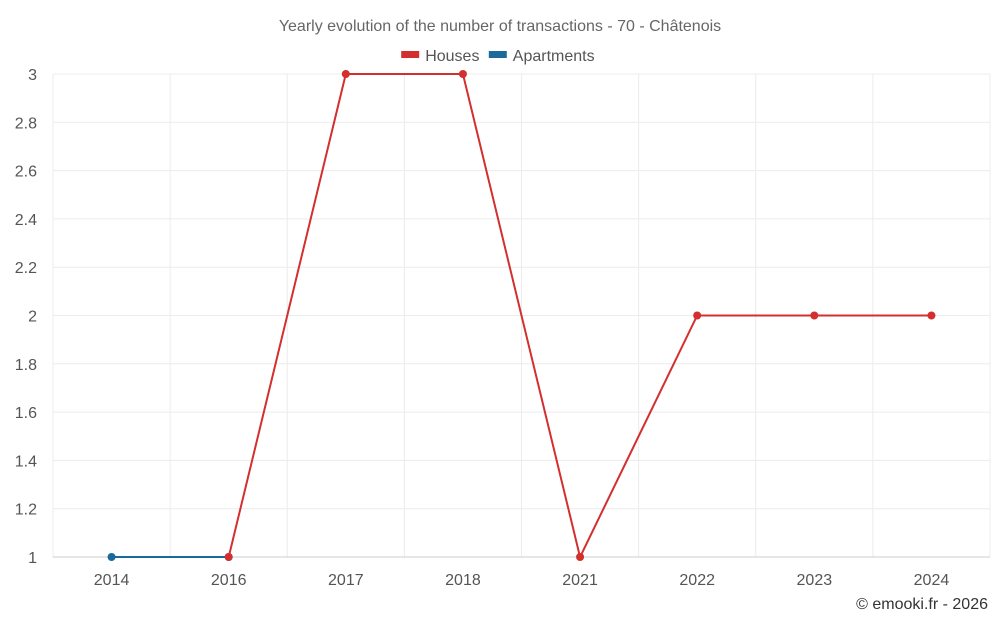  What do you see at coordinates (346, 580) in the screenshot?
I see `x-tick-label: 2017` at bounding box center [346, 580].